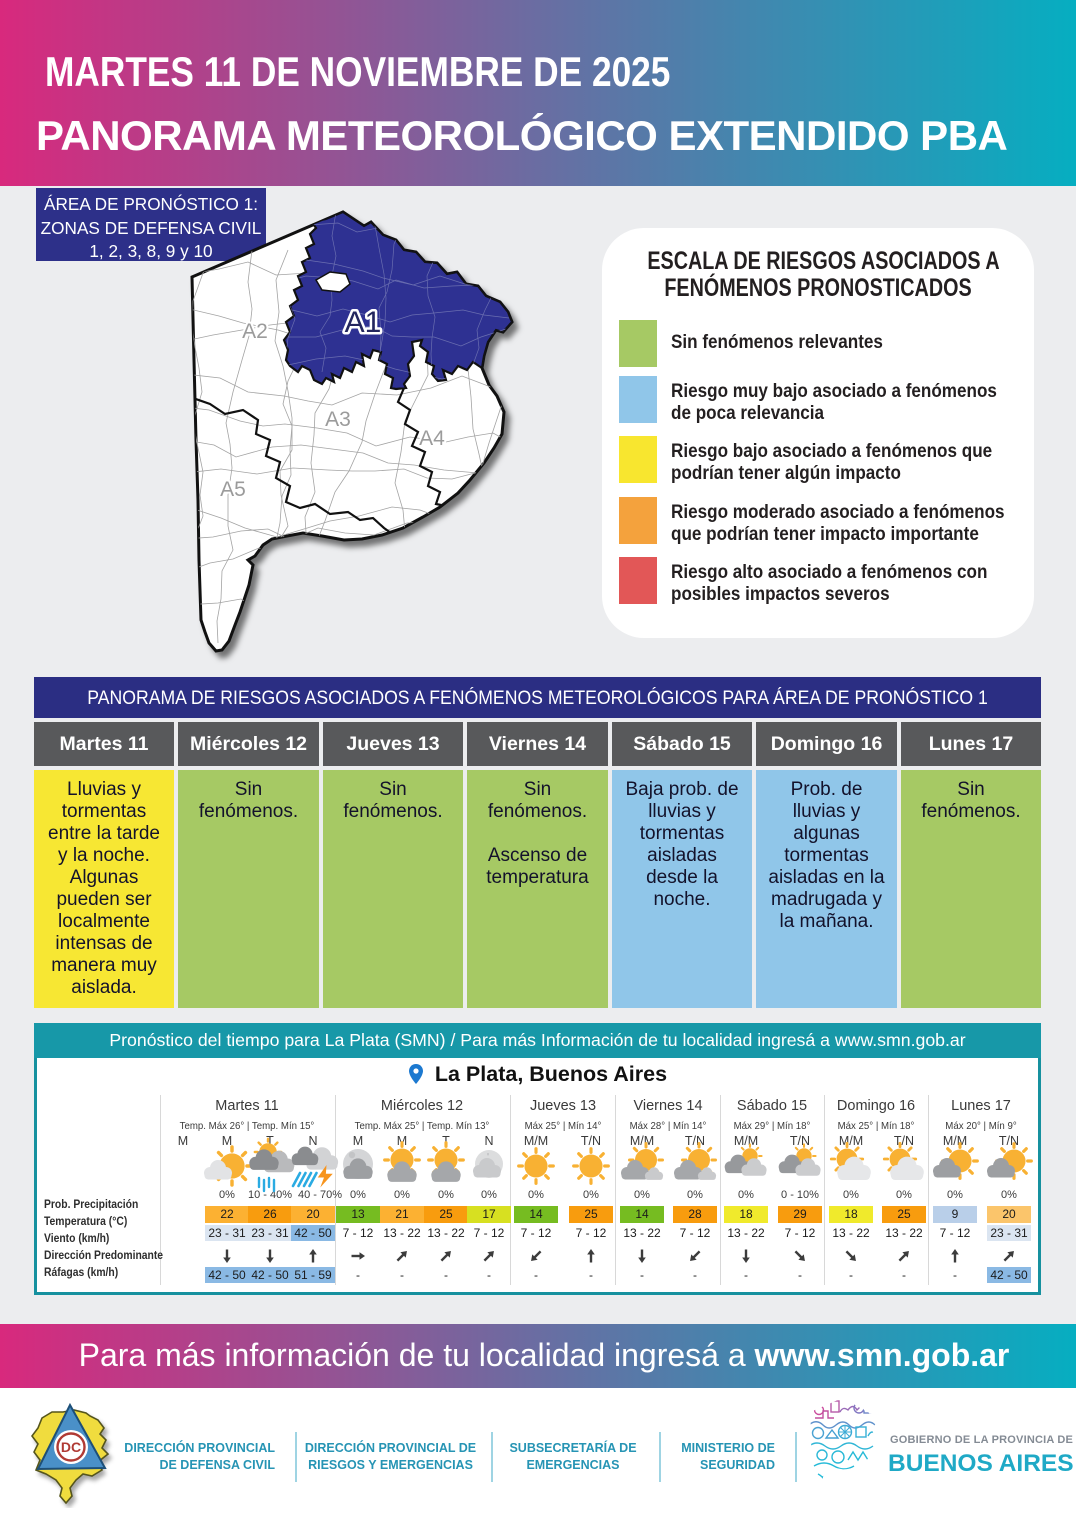 The height and width of the screenshot is (1522, 1076). What do you see at coordinates (981, 1463) in the screenshot?
I see `svg-text: BUENOS AIRES` at bounding box center [981, 1463].